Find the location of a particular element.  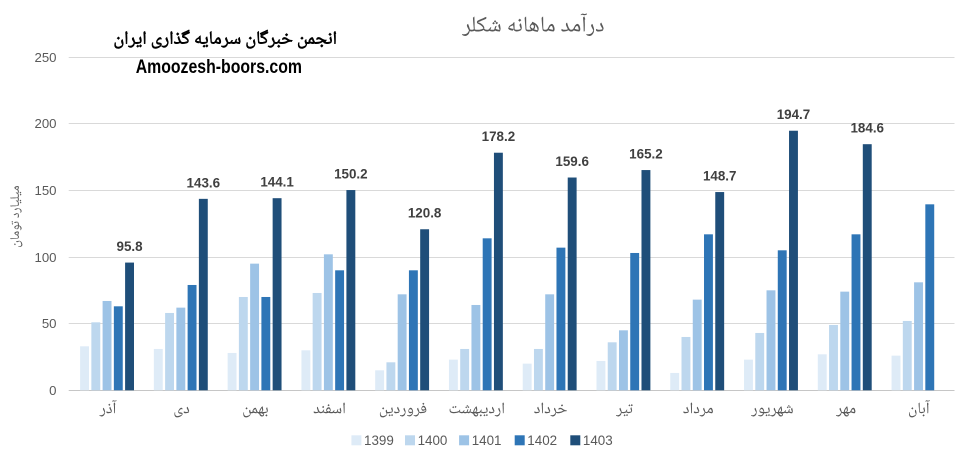

svg-text: 0 is located at coordinates (52, 390).